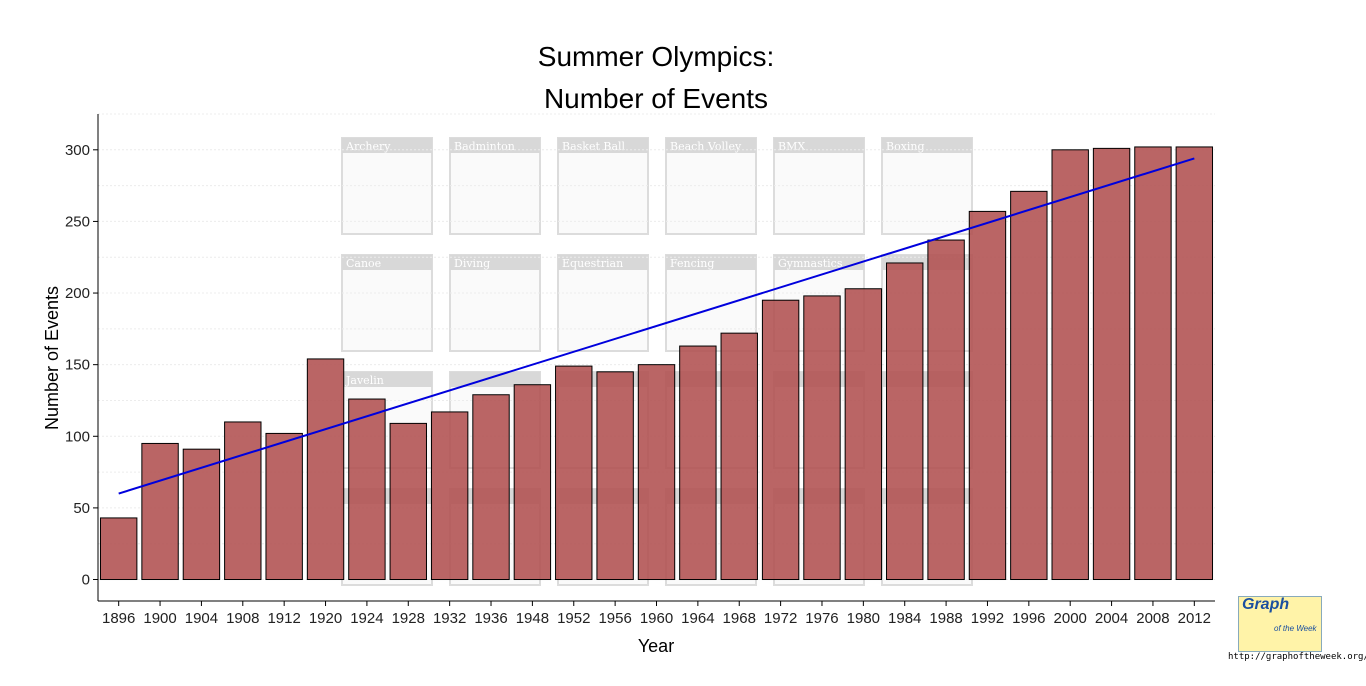 The height and width of the screenshot is (686, 1366). I want to click on sport-tile-label: Gymnastics, so click(810, 263).